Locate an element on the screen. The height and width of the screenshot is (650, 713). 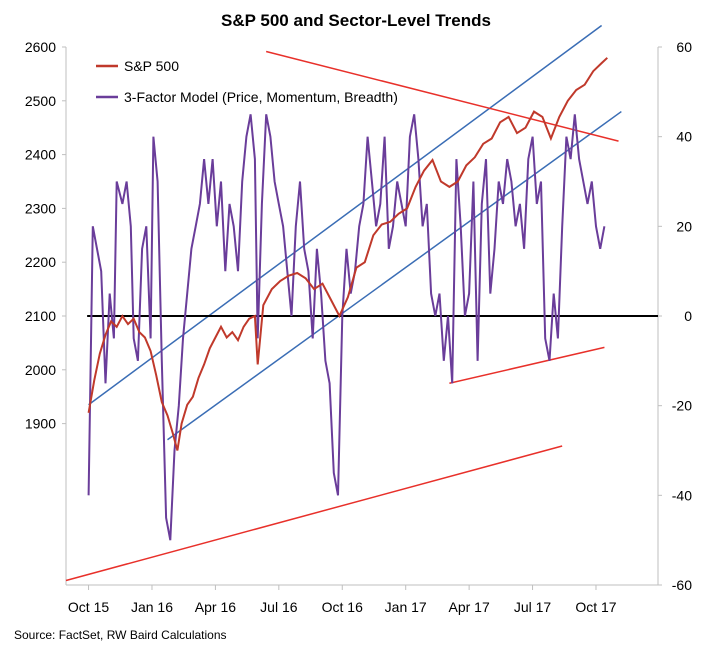
right-tick-label: -60 is located at coordinates (682, 585).